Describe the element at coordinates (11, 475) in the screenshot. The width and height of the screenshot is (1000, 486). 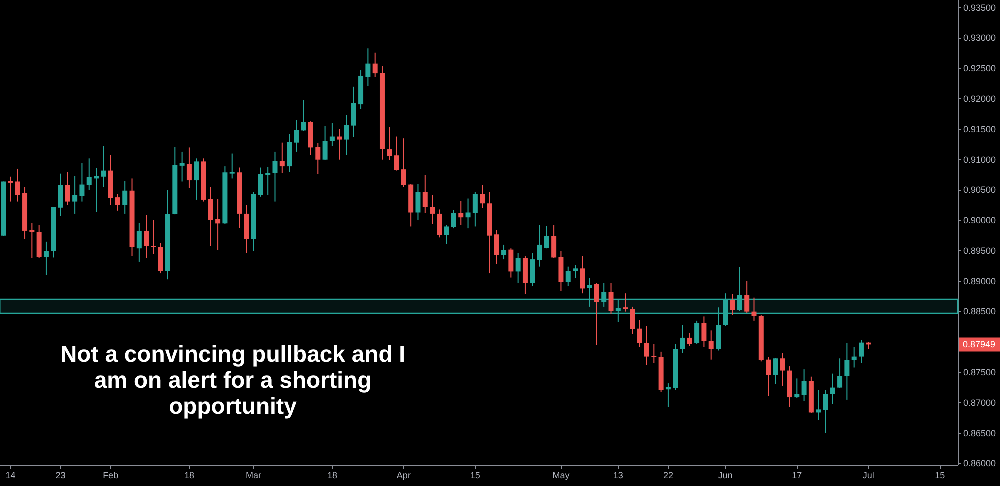
I see `x-tick-label: 14` at that location.